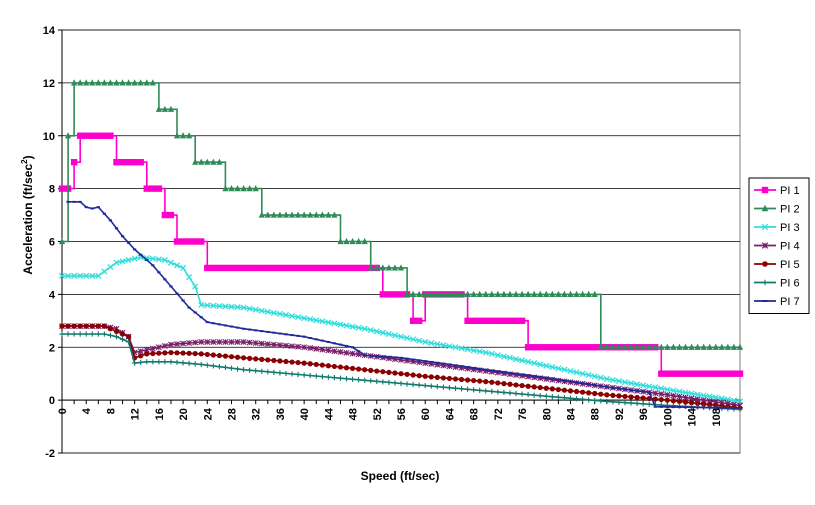 The height and width of the screenshot is (505, 815). What do you see at coordinates (63, 411) in the screenshot?
I see `x-tick-label: 0` at bounding box center [63, 411].